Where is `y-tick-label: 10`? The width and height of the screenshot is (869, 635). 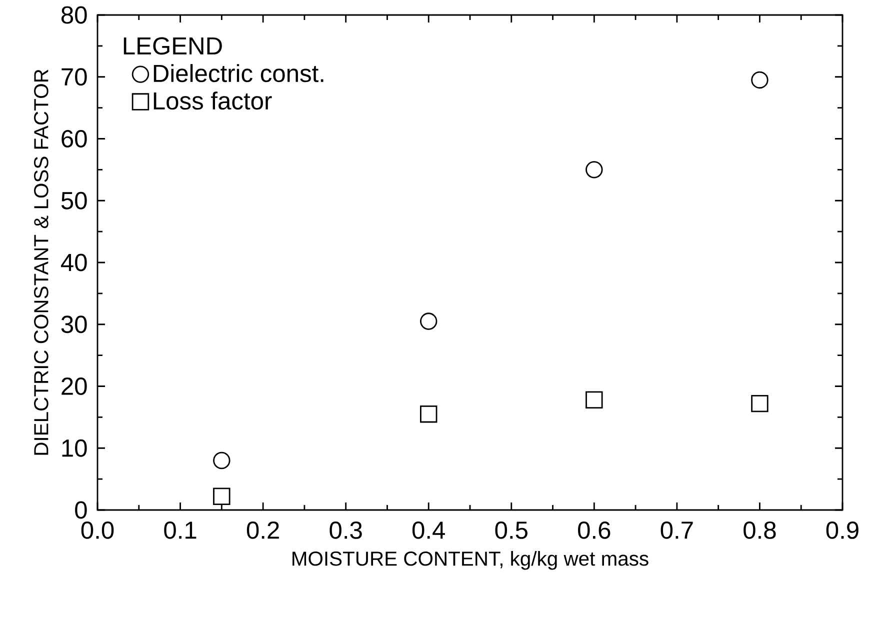
y-tick-label: 10 is located at coordinates (74, 448).